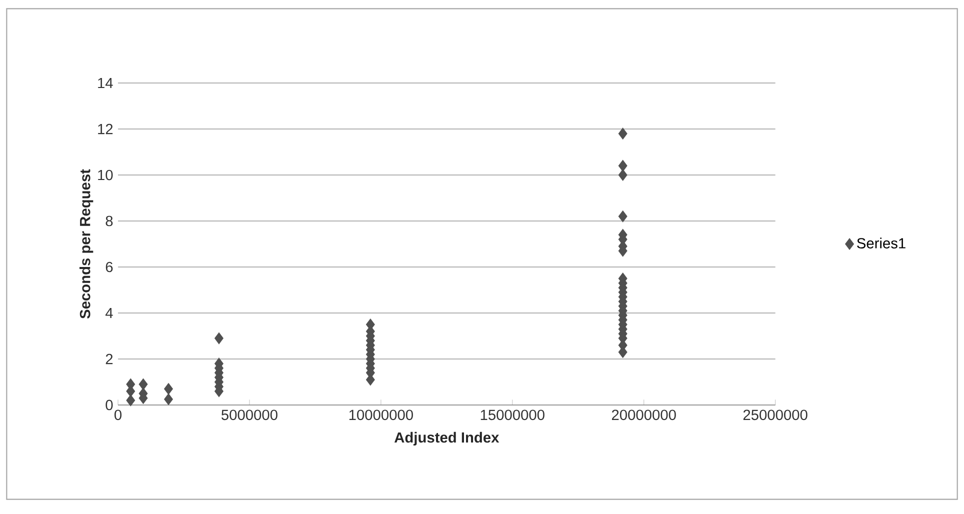  What do you see at coordinates (109, 405) in the screenshot?
I see `y-tick-label: 0` at bounding box center [109, 405].